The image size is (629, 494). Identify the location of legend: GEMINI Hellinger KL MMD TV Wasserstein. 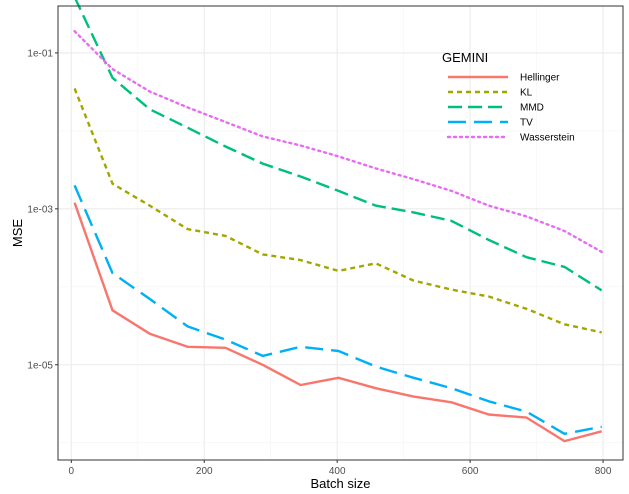
(508, 97).